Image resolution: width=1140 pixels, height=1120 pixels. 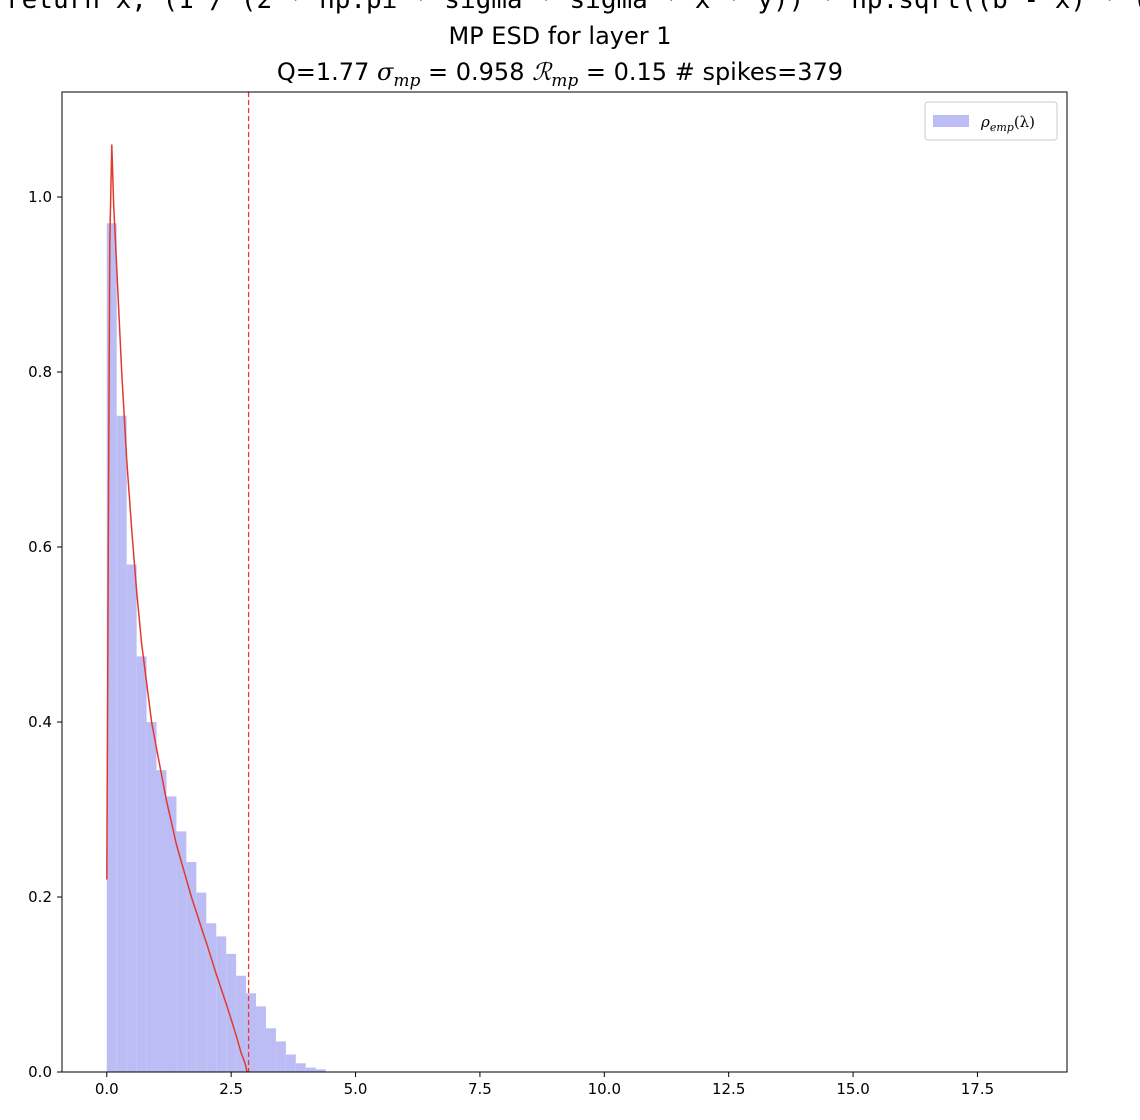 What do you see at coordinates (356, 1089) in the screenshot?
I see `x-tick-label: 5.0` at bounding box center [356, 1089].